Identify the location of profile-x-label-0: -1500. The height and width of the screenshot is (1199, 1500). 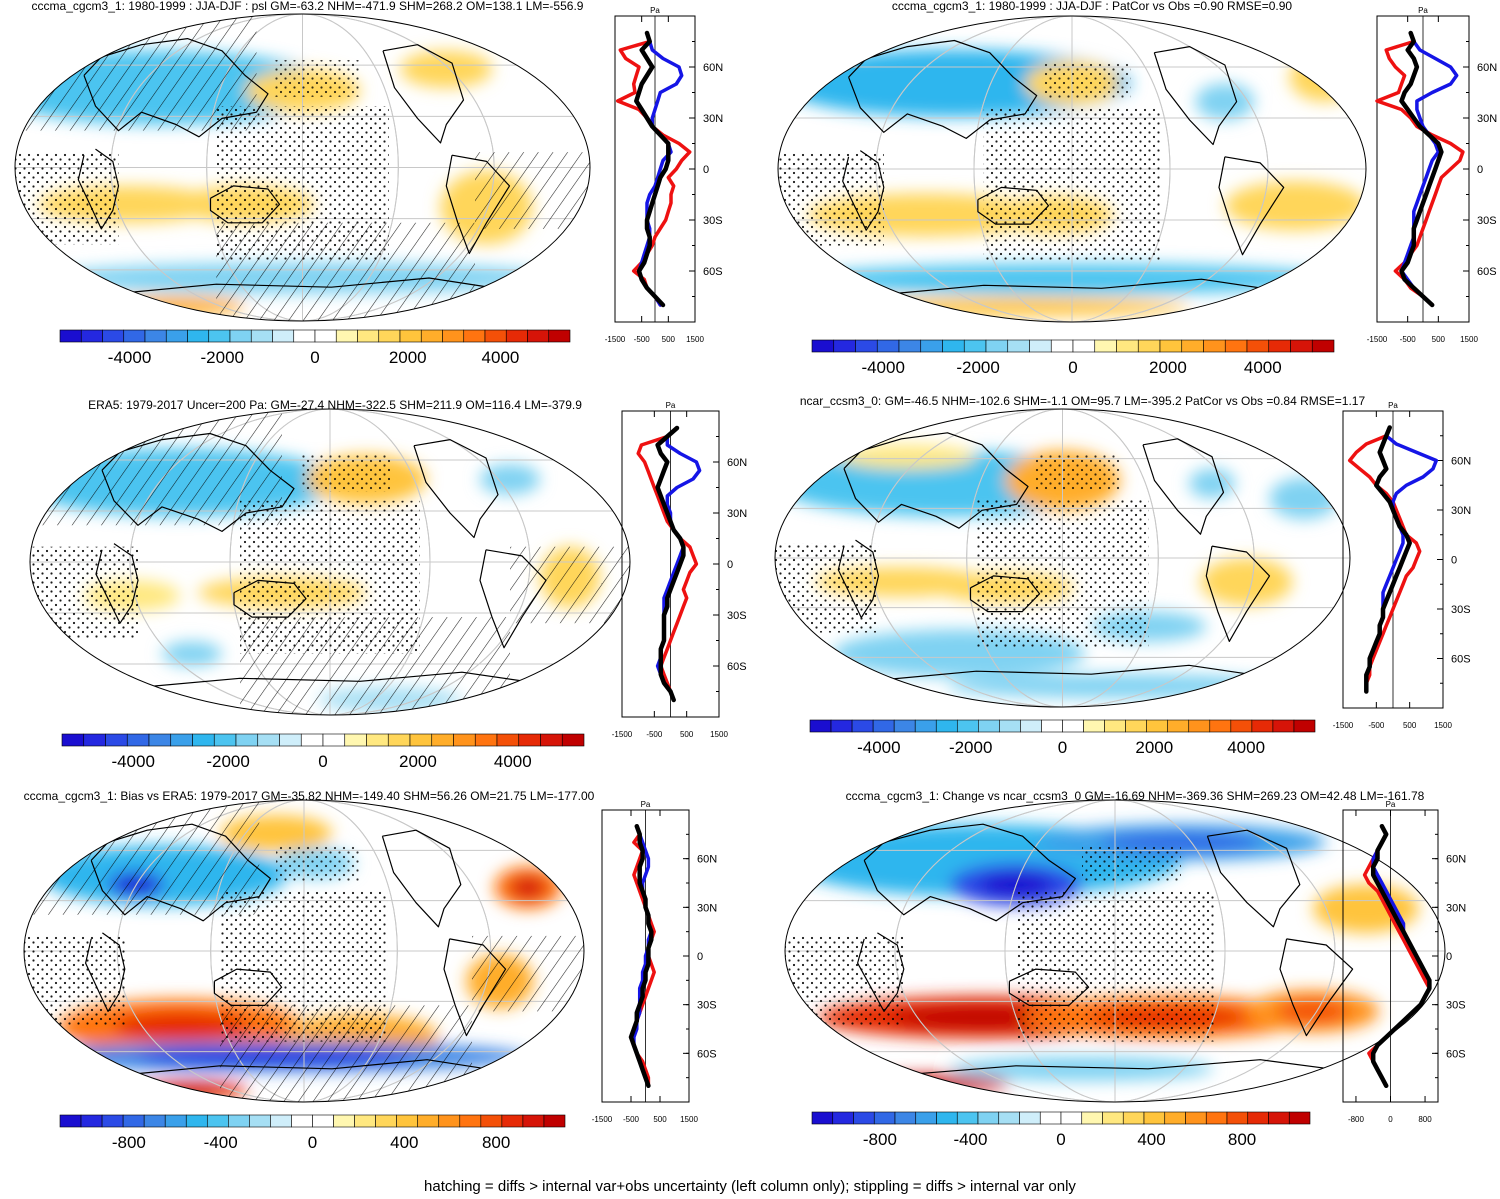
(602, 1119).